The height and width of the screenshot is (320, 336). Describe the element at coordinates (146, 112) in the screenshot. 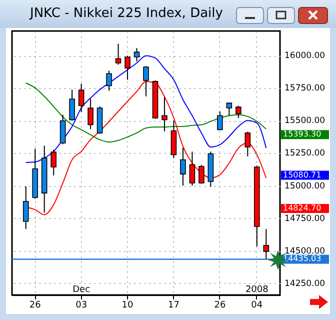

I see `line-series` at that location.